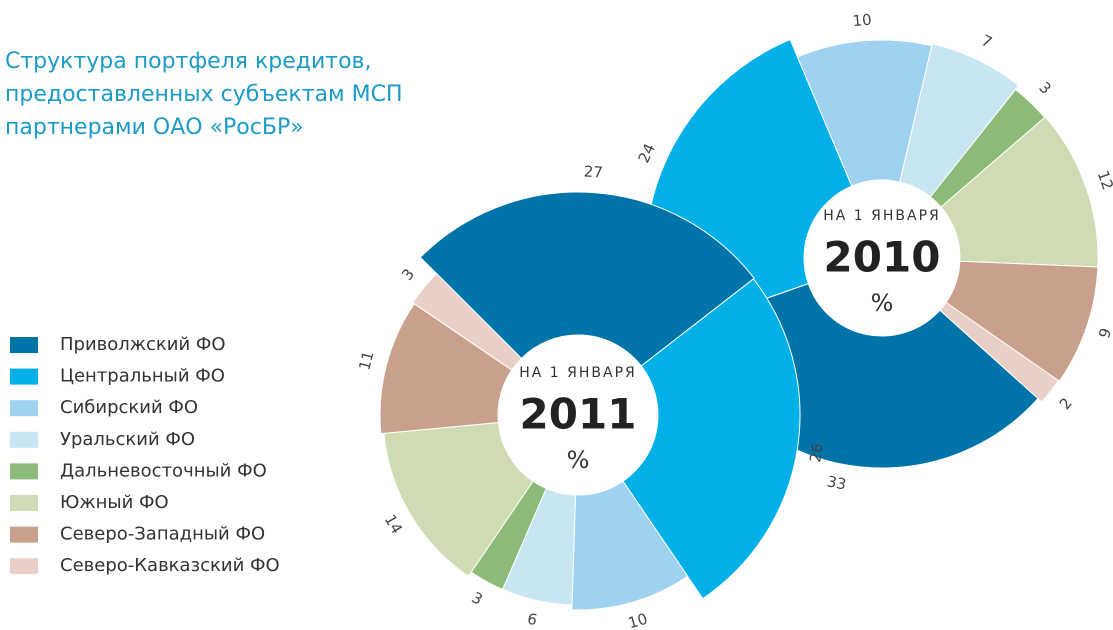  What do you see at coordinates (366, 360) in the screenshot?
I see `value-label: 11` at bounding box center [366, 360].